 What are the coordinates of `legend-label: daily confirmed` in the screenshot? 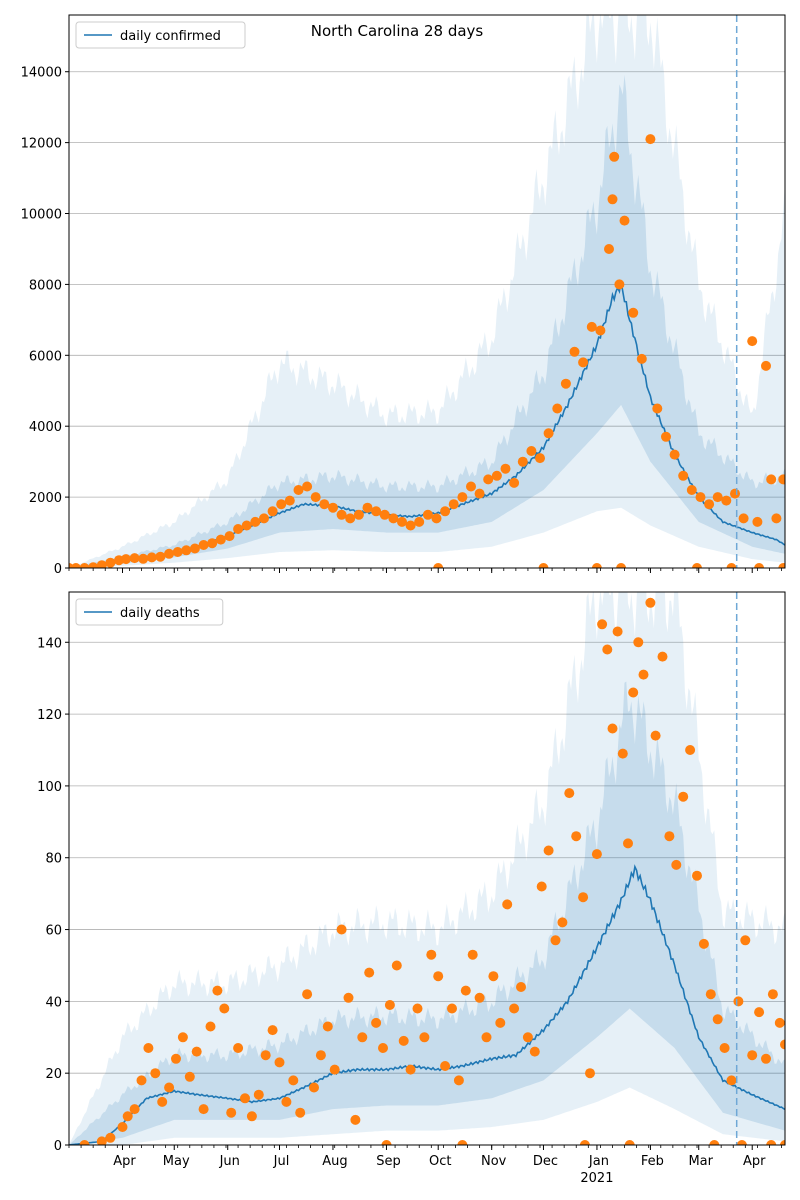 It's located at (170, 36).